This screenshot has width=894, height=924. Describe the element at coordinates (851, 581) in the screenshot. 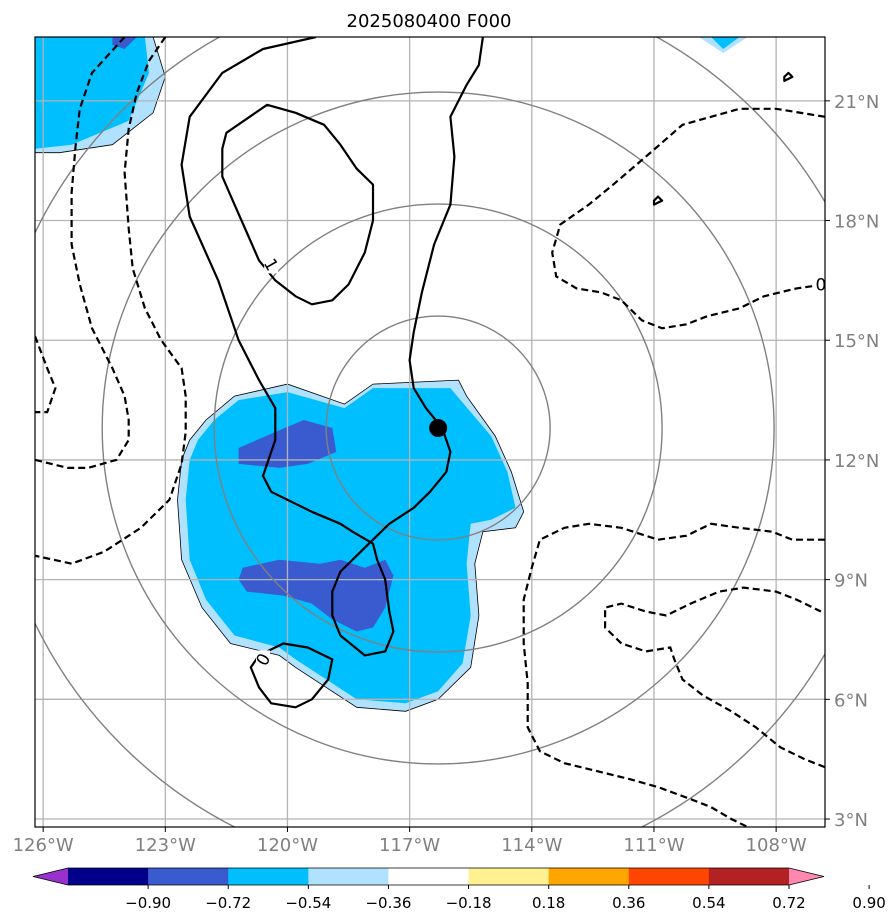

I see `y-tick-label-2: 9°N` at that location.